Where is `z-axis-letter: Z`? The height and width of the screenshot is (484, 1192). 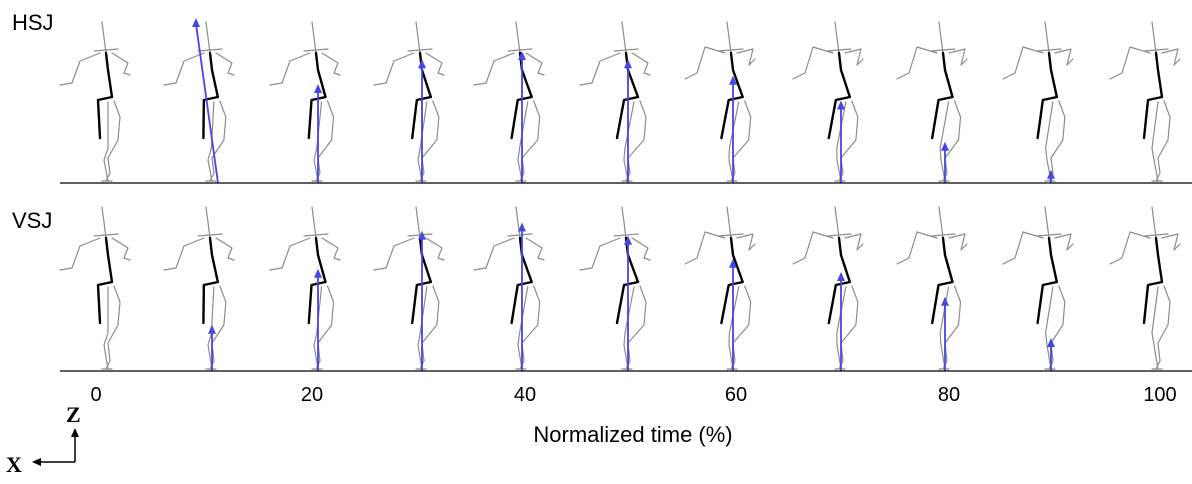
z-axis-letter: Z is located at coordinates (73, 414).